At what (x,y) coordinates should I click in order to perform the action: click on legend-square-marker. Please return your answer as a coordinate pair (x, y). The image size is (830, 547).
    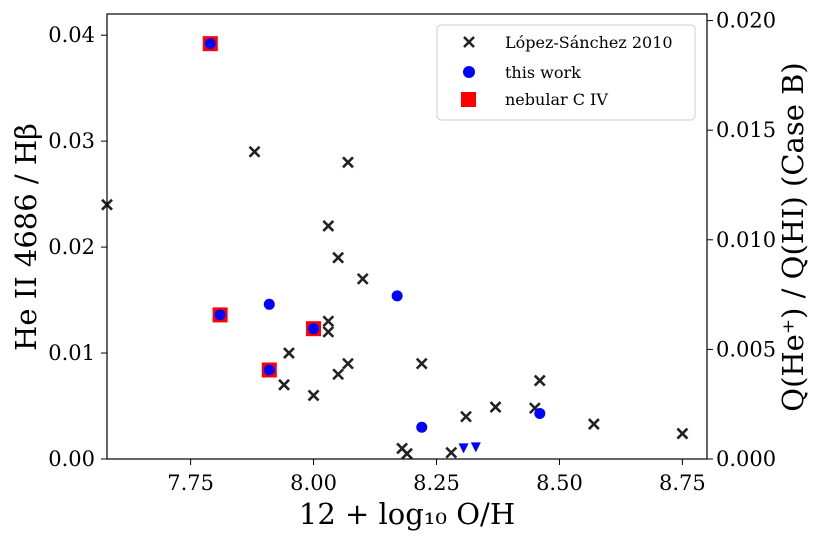
    Looking at the image, I should click on (468, 99).